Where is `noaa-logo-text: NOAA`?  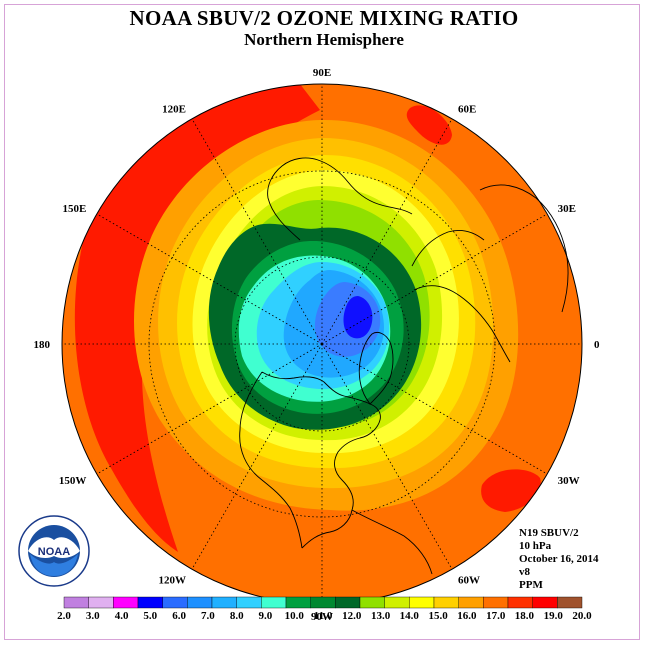
noaa-logo-text: NOAA is located at coordinates (54, 552).